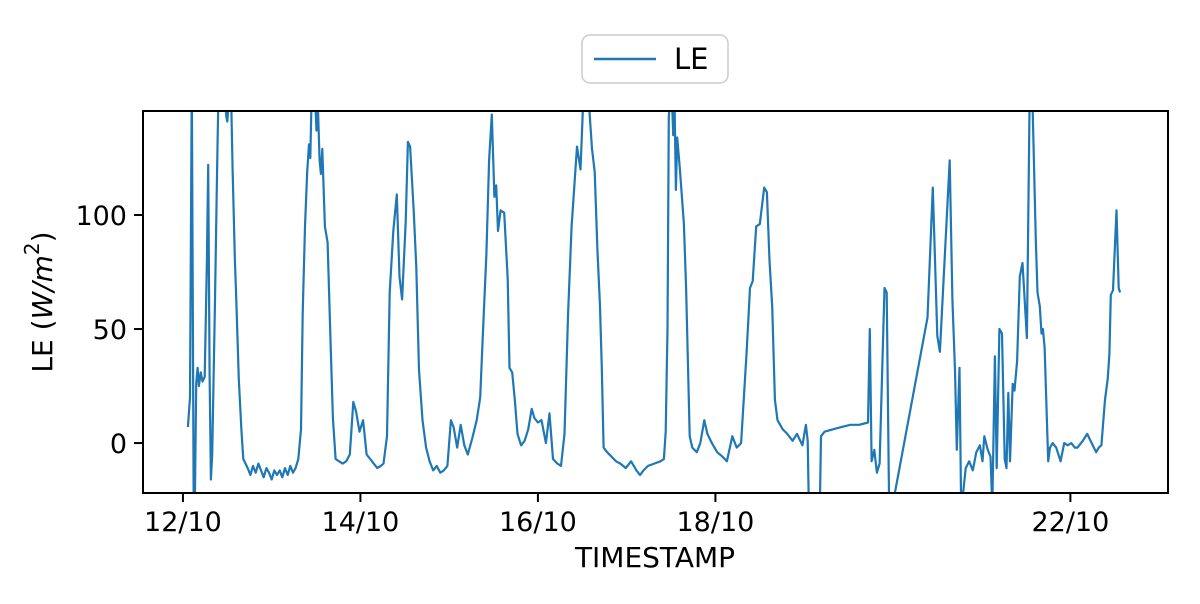 The height and width of the screenshot is (604, 1200). What do you see at coordinates (183, 522) in the screenshot?
I see `x-tick-label: 12/10` at bounding box center [183, 522].